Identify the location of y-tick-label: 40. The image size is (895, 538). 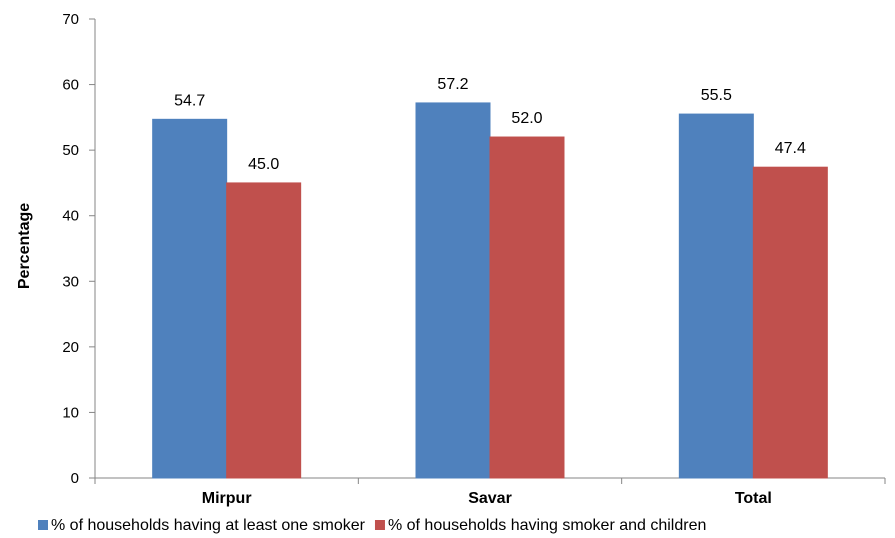
(70, 216).